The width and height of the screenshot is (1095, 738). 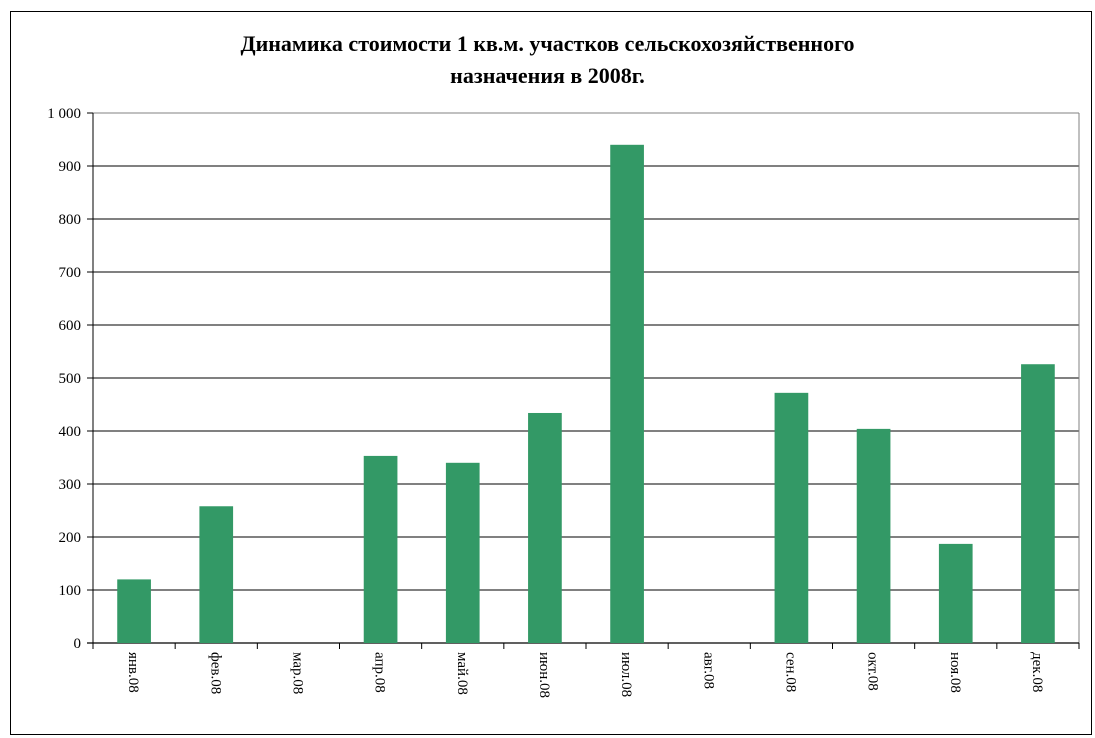 I want to click on y-tick-label: 800, so click(x=70, y=220).